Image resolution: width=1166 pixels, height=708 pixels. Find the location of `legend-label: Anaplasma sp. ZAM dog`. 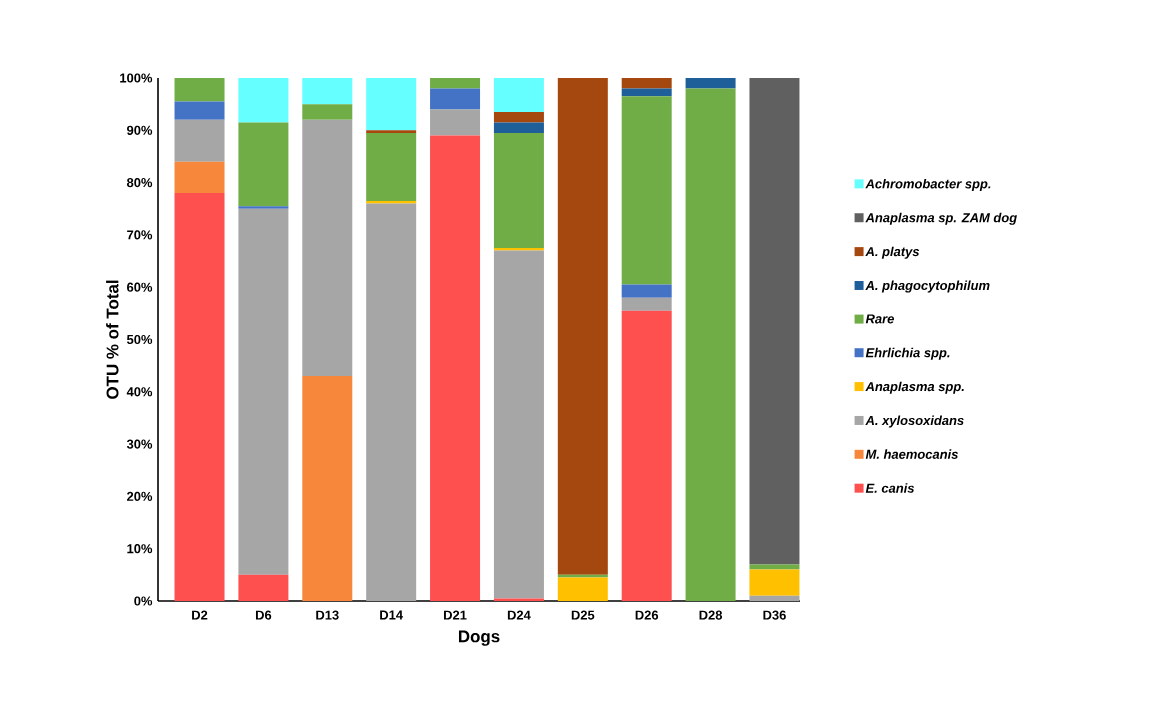

legend-label: Anaplasma sp. ZAM dog is located at coordinates (941, 218).